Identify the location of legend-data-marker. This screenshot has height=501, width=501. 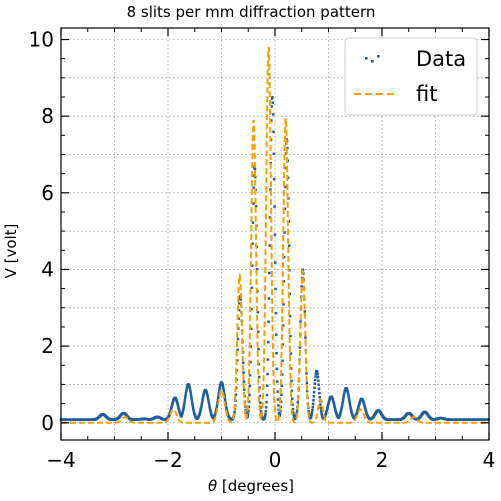
(372, 59).